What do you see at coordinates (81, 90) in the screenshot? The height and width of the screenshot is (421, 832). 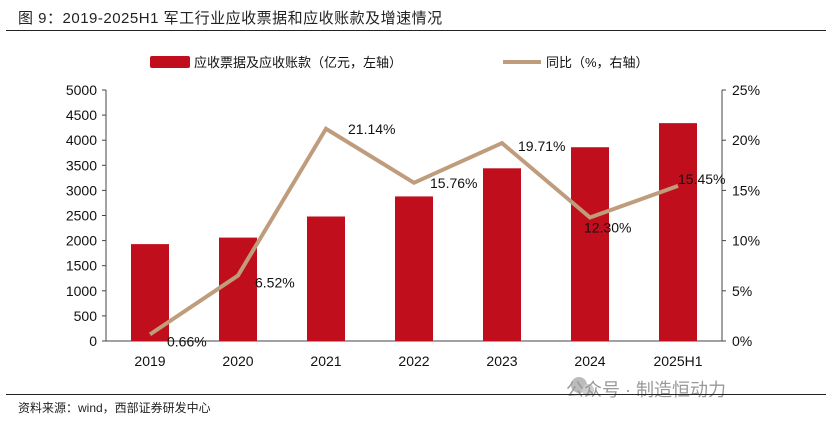 I see `left-tick-label: 5000` at bounding box center [81, 90].